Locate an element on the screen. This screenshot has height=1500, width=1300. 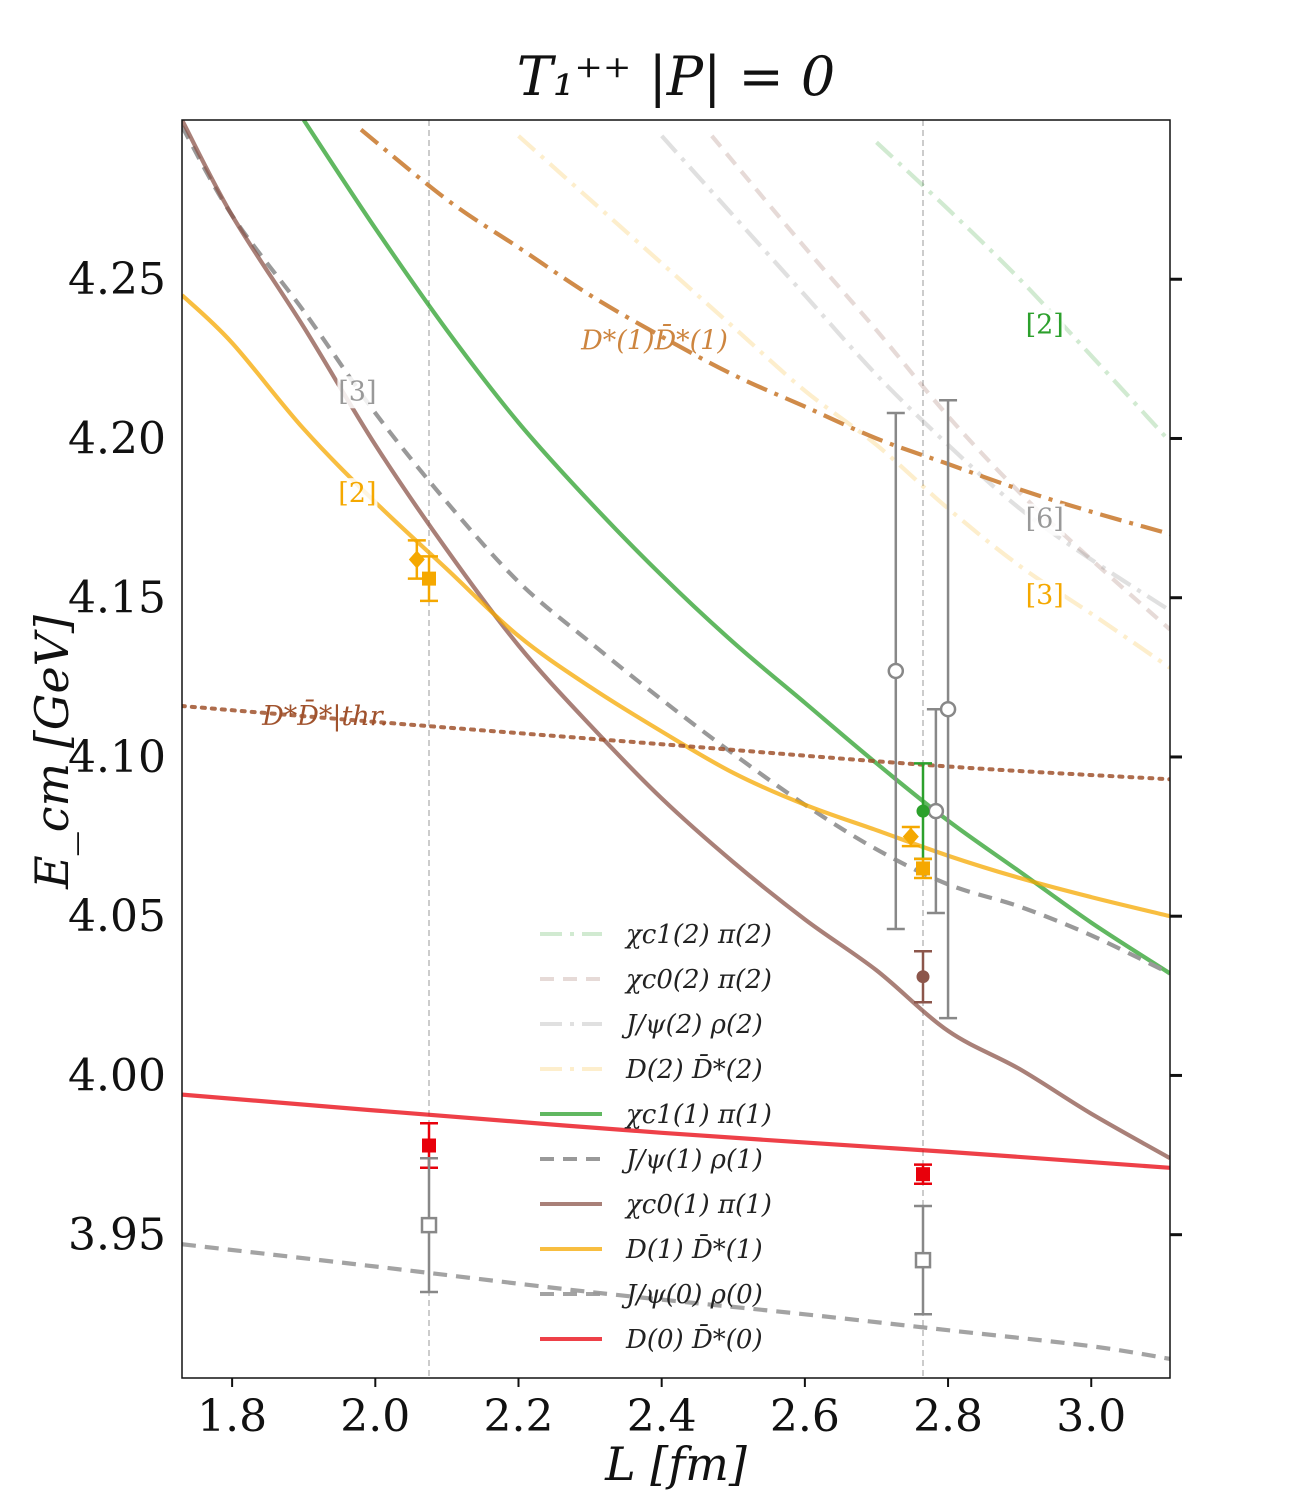
x-tick-label: 1.8 is located at coordinates (232, 1416).